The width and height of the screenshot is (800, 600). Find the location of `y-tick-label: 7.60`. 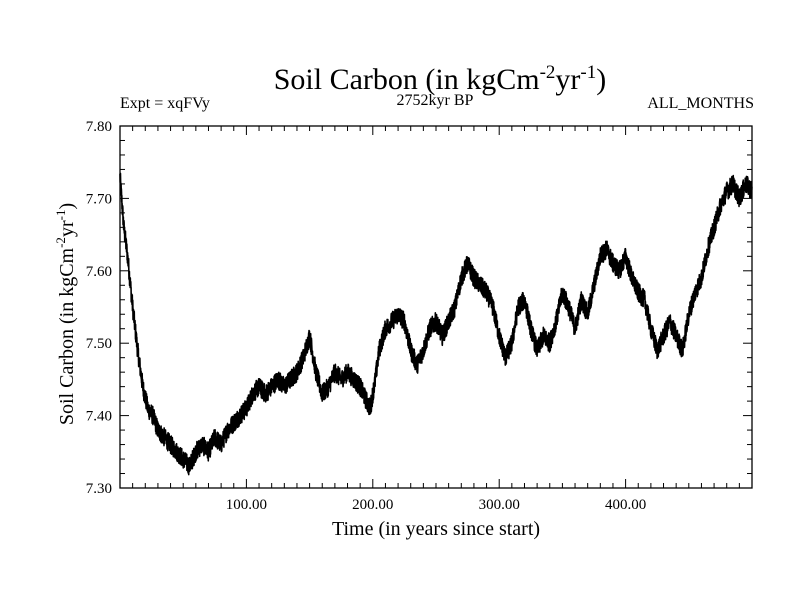

y-tick-label: 7.60 is located at coordinates (99, 272).